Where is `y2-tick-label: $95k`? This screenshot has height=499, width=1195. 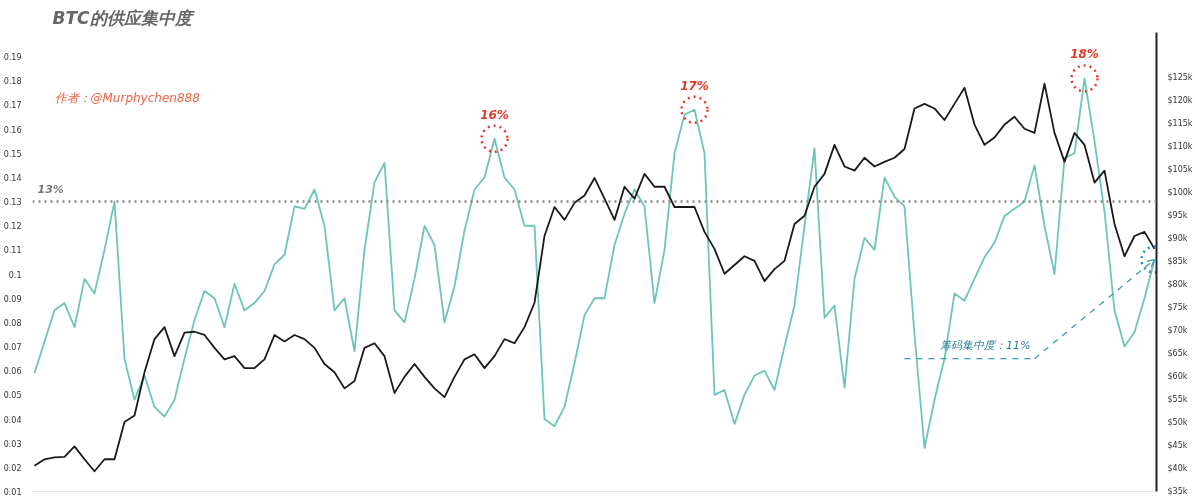
y2-tick-label: $95k is located at coordinates (1177, 215).